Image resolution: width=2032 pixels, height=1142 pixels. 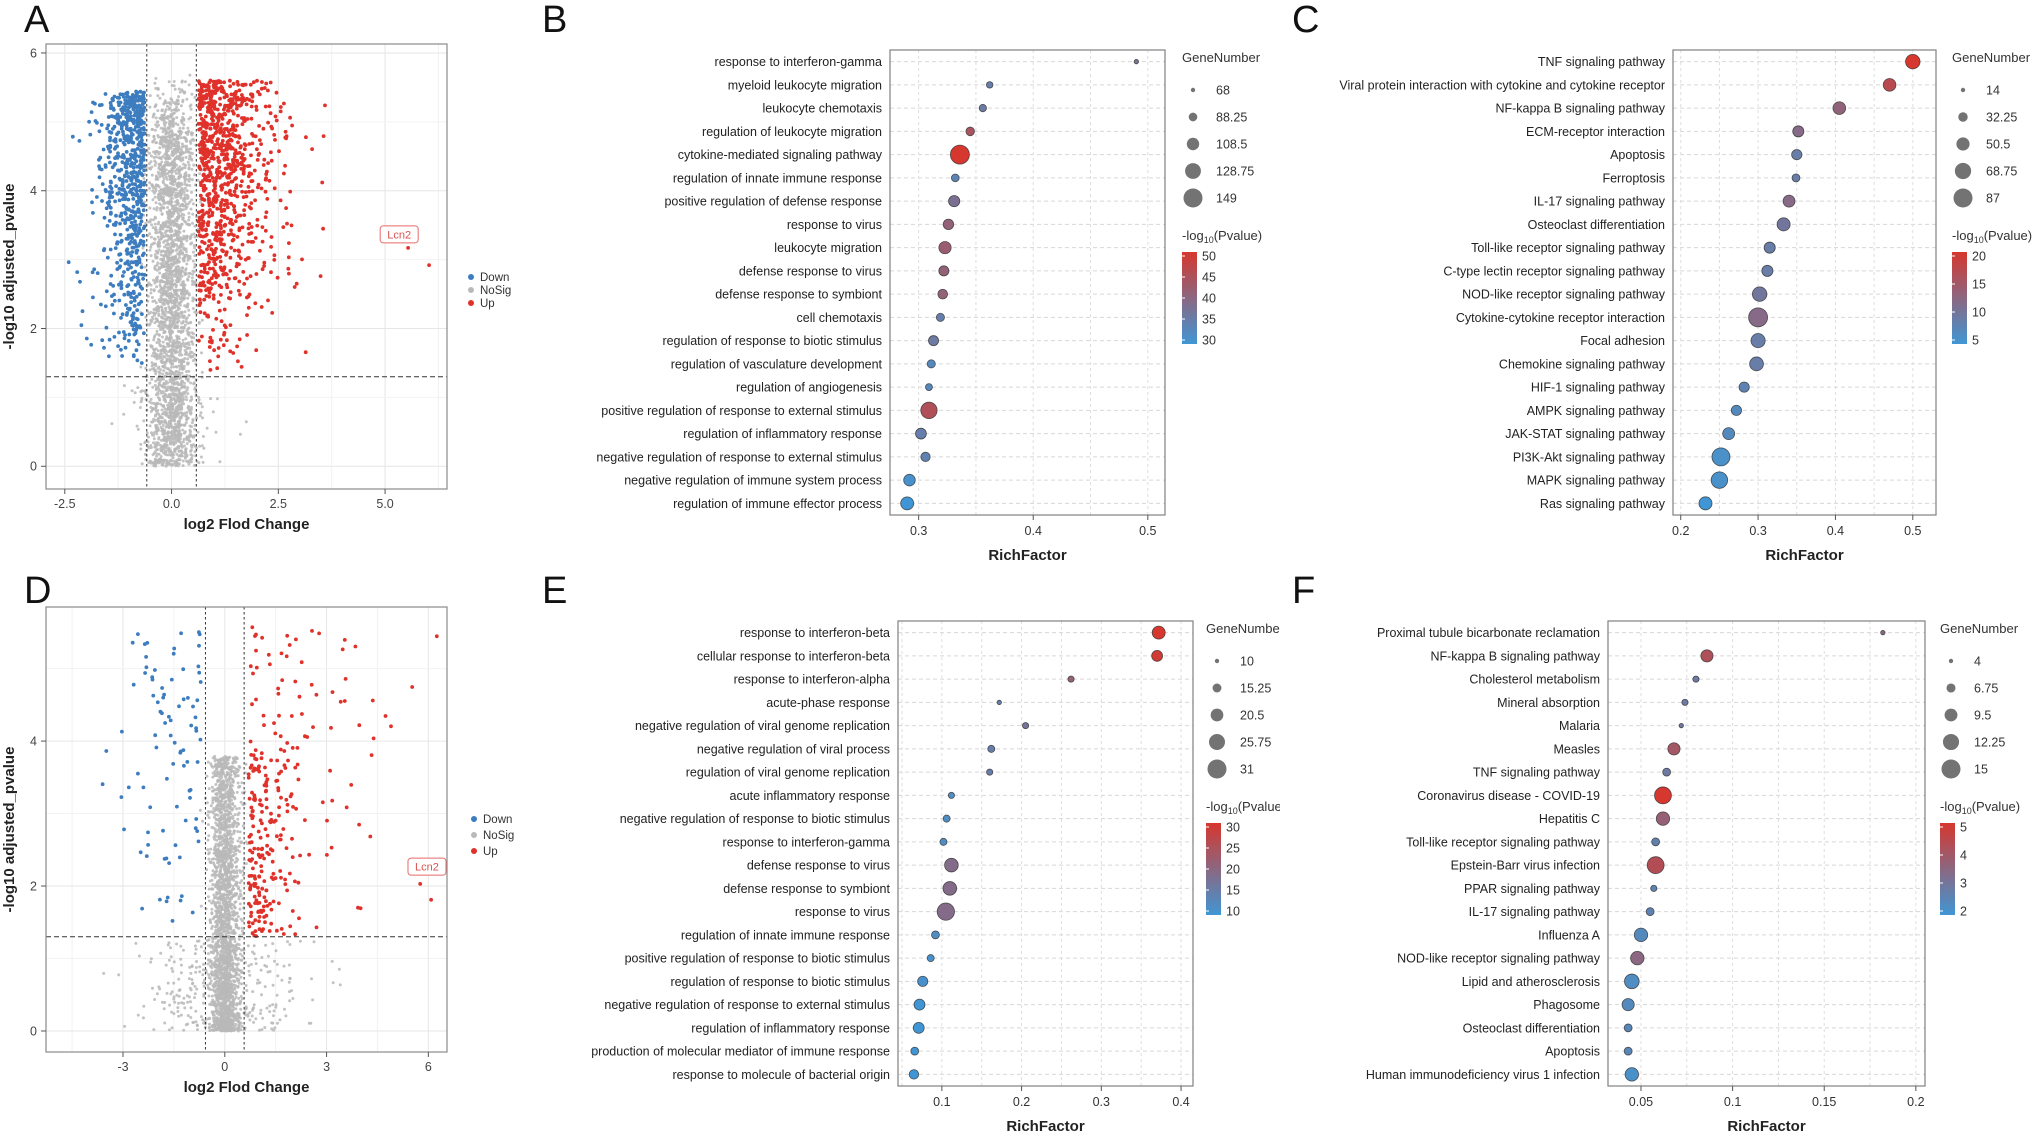 I want to click on svg-text: 0, so click(x=33, y=467).